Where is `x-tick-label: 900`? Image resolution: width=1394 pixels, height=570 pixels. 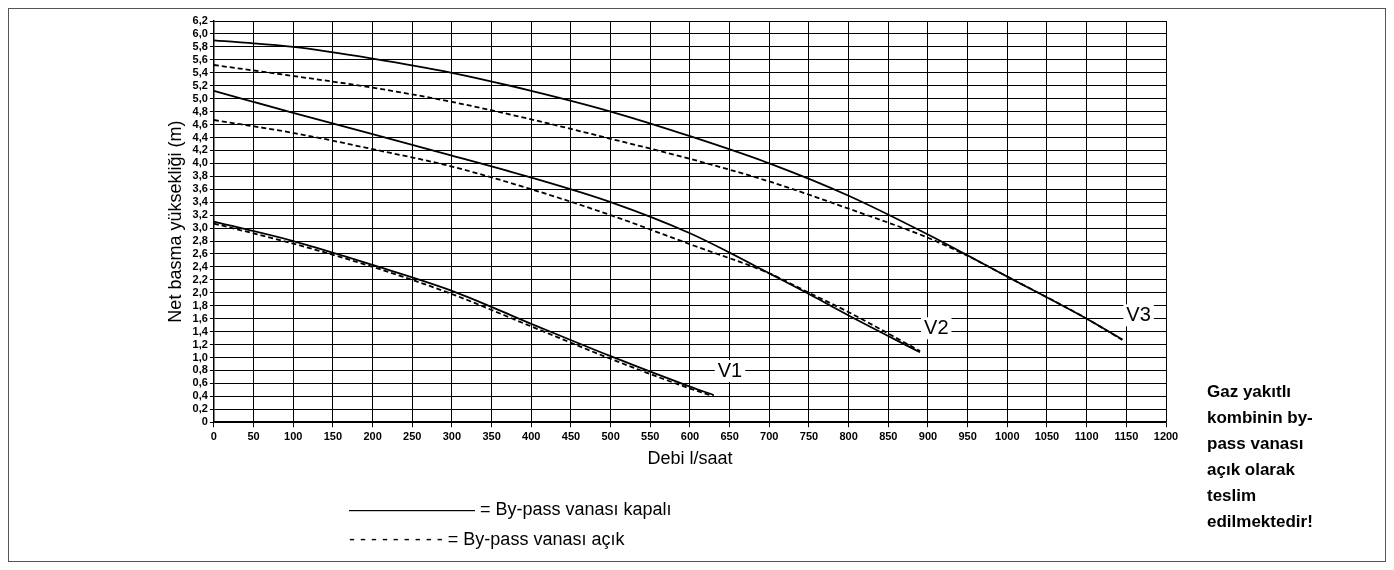
x-tick-label: 900 is located at coordinates (928, 435).